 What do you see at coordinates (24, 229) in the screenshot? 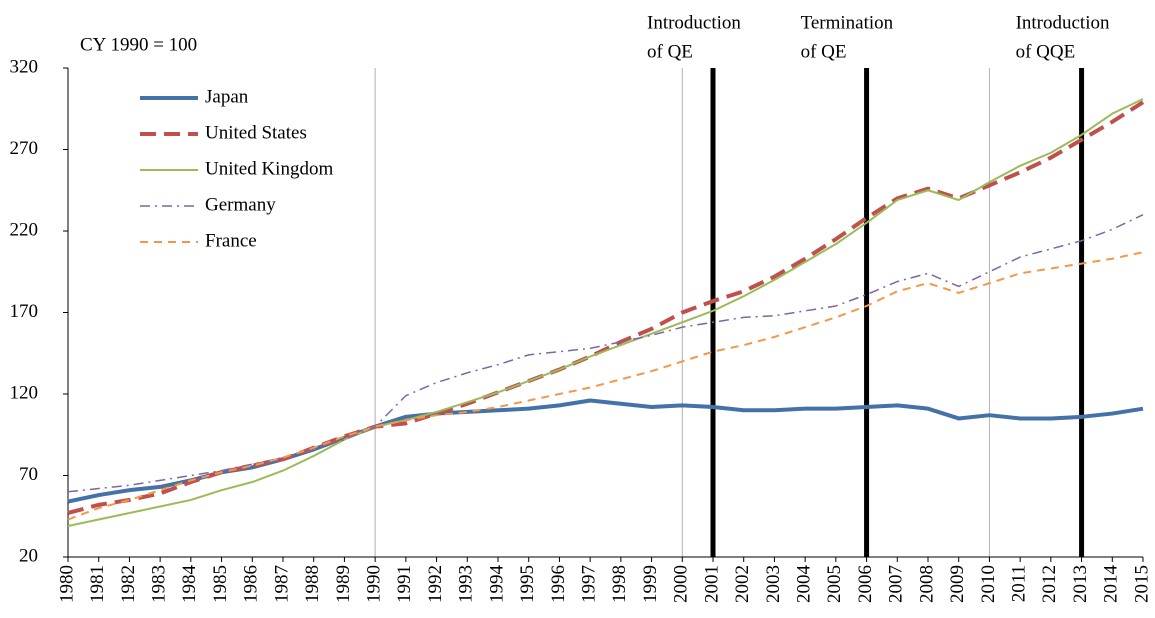
I see `y-tick-label: 220` at bounding box center [24, 229].